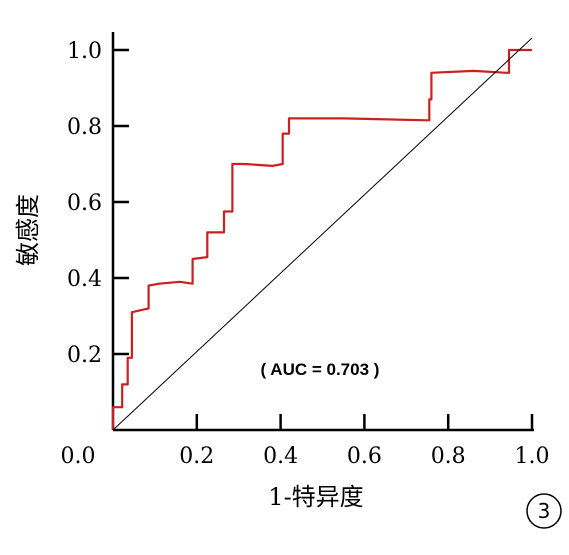 The height and width of the screenshot is (555, 569). Describe the element at coordinates (305, 456) in the screenshot. I see `x-tick-labels: 0.0 0.2 0.4 0.6 0.8 1.0` at that location.